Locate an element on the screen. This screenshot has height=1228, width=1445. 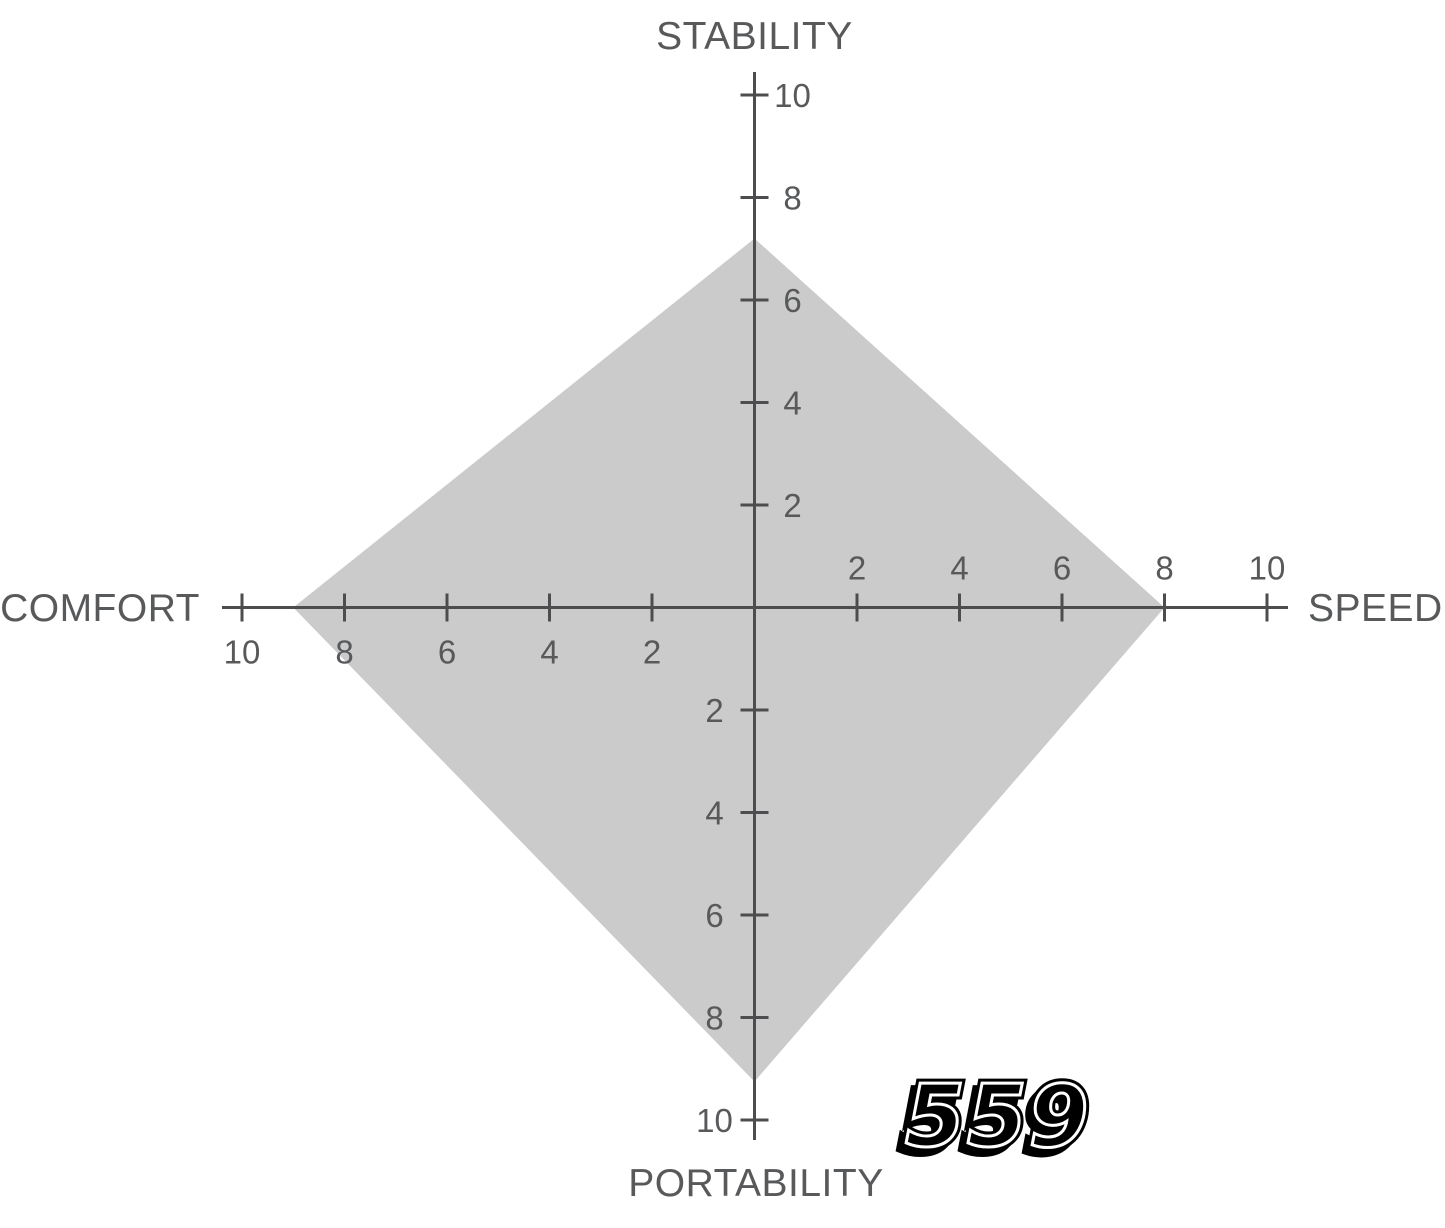
logo-559-stripe-layer: 559 is located at coordinates (998, 1117).